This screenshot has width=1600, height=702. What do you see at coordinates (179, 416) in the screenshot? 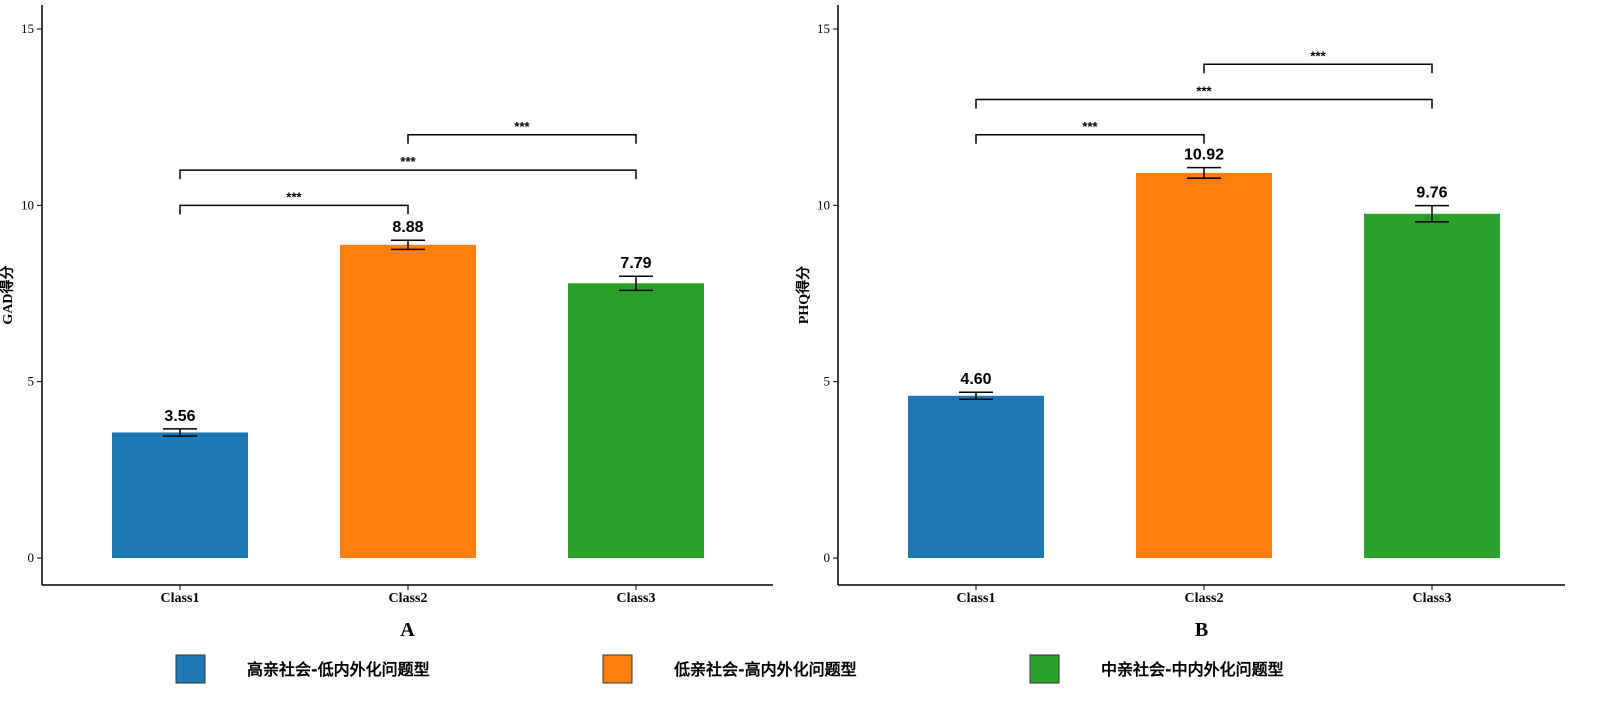
I see `data-label: 3.56` at bounding box center [179, 416].